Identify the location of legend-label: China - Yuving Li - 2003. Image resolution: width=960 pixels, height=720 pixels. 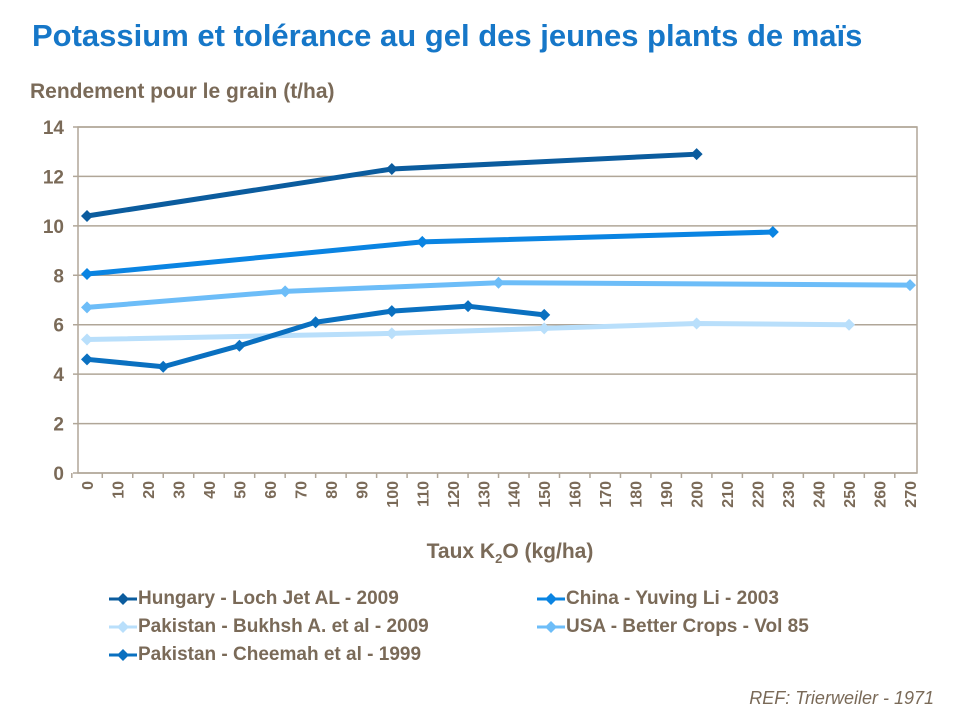
(672, 598).